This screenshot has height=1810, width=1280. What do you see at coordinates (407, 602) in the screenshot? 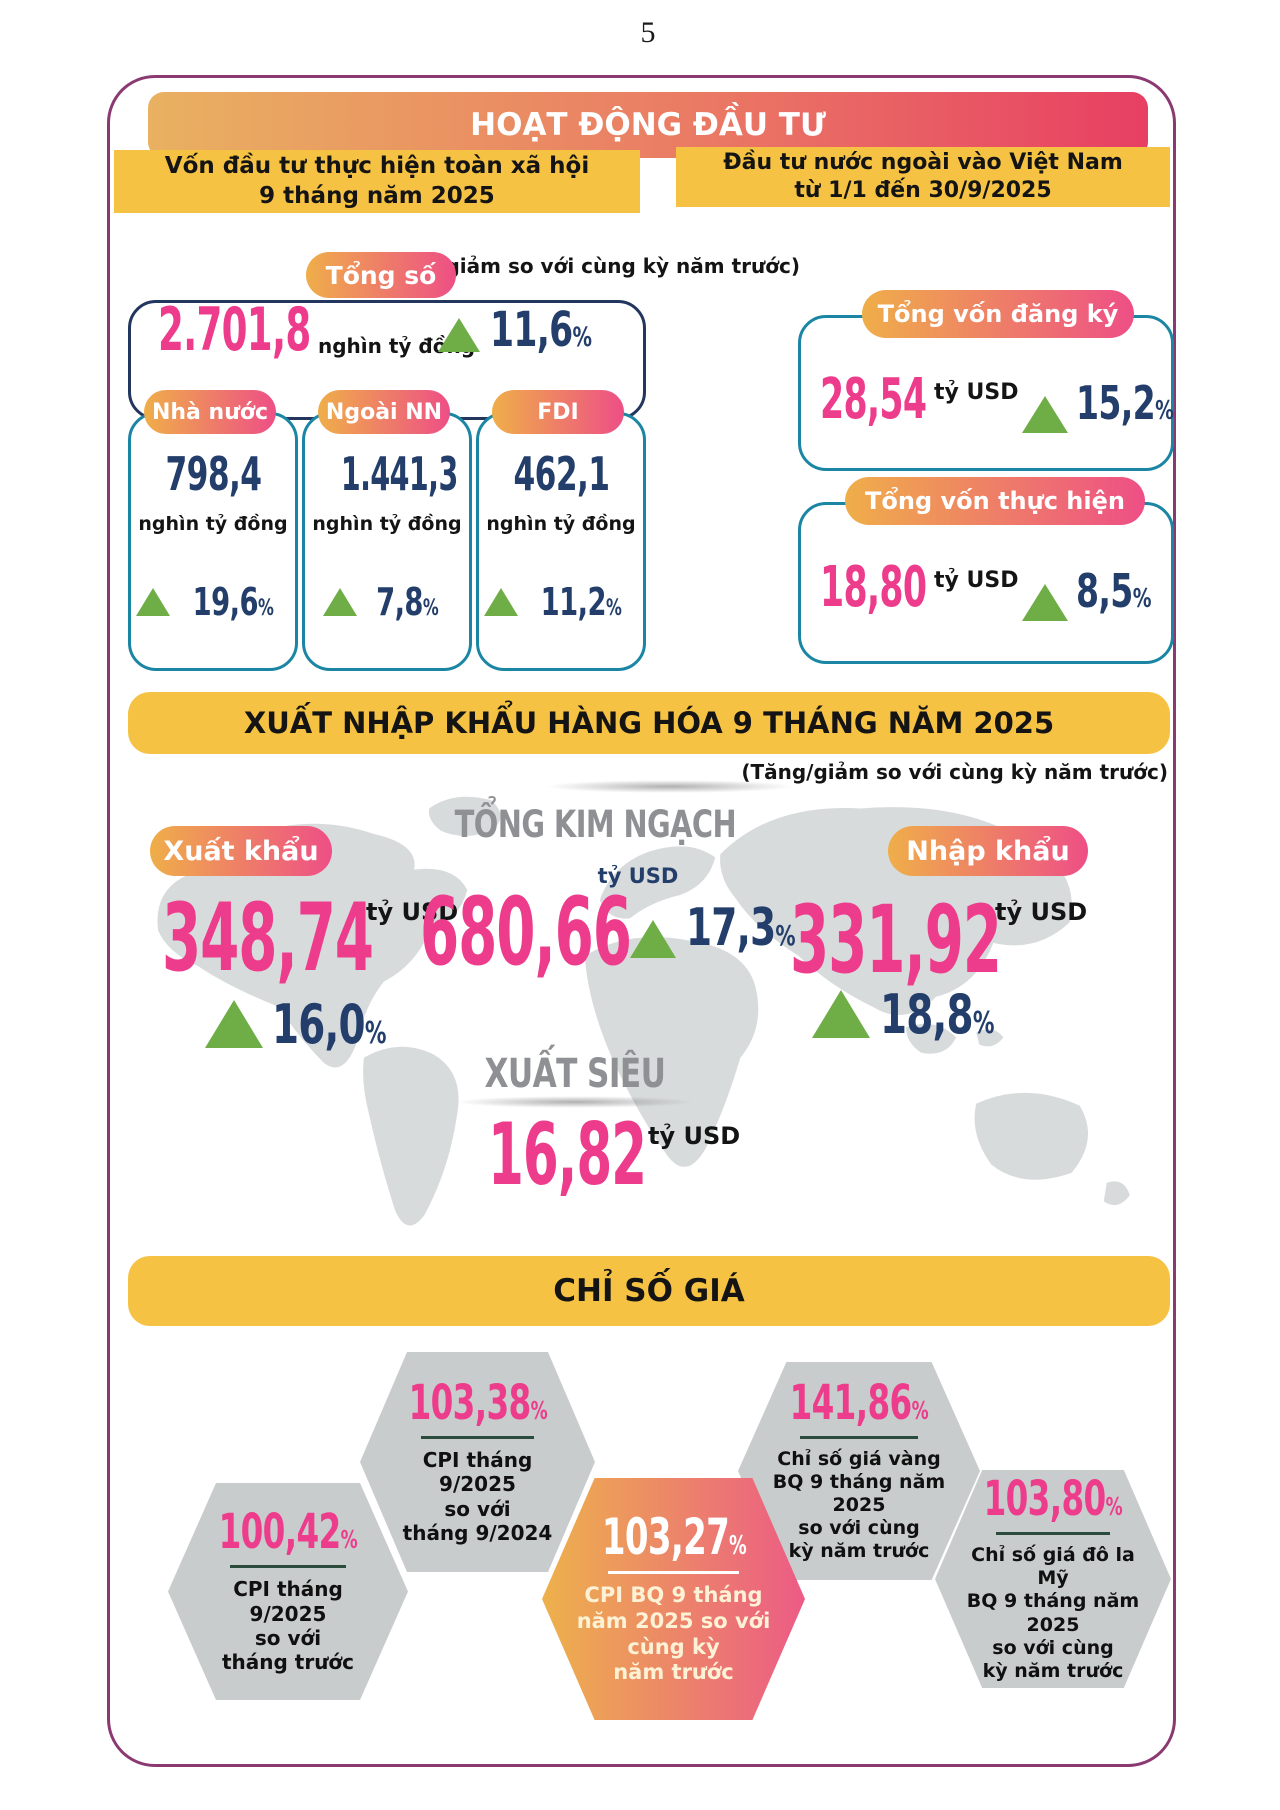
I see `component-change: 7,8%` at bounding box center [407, 602].